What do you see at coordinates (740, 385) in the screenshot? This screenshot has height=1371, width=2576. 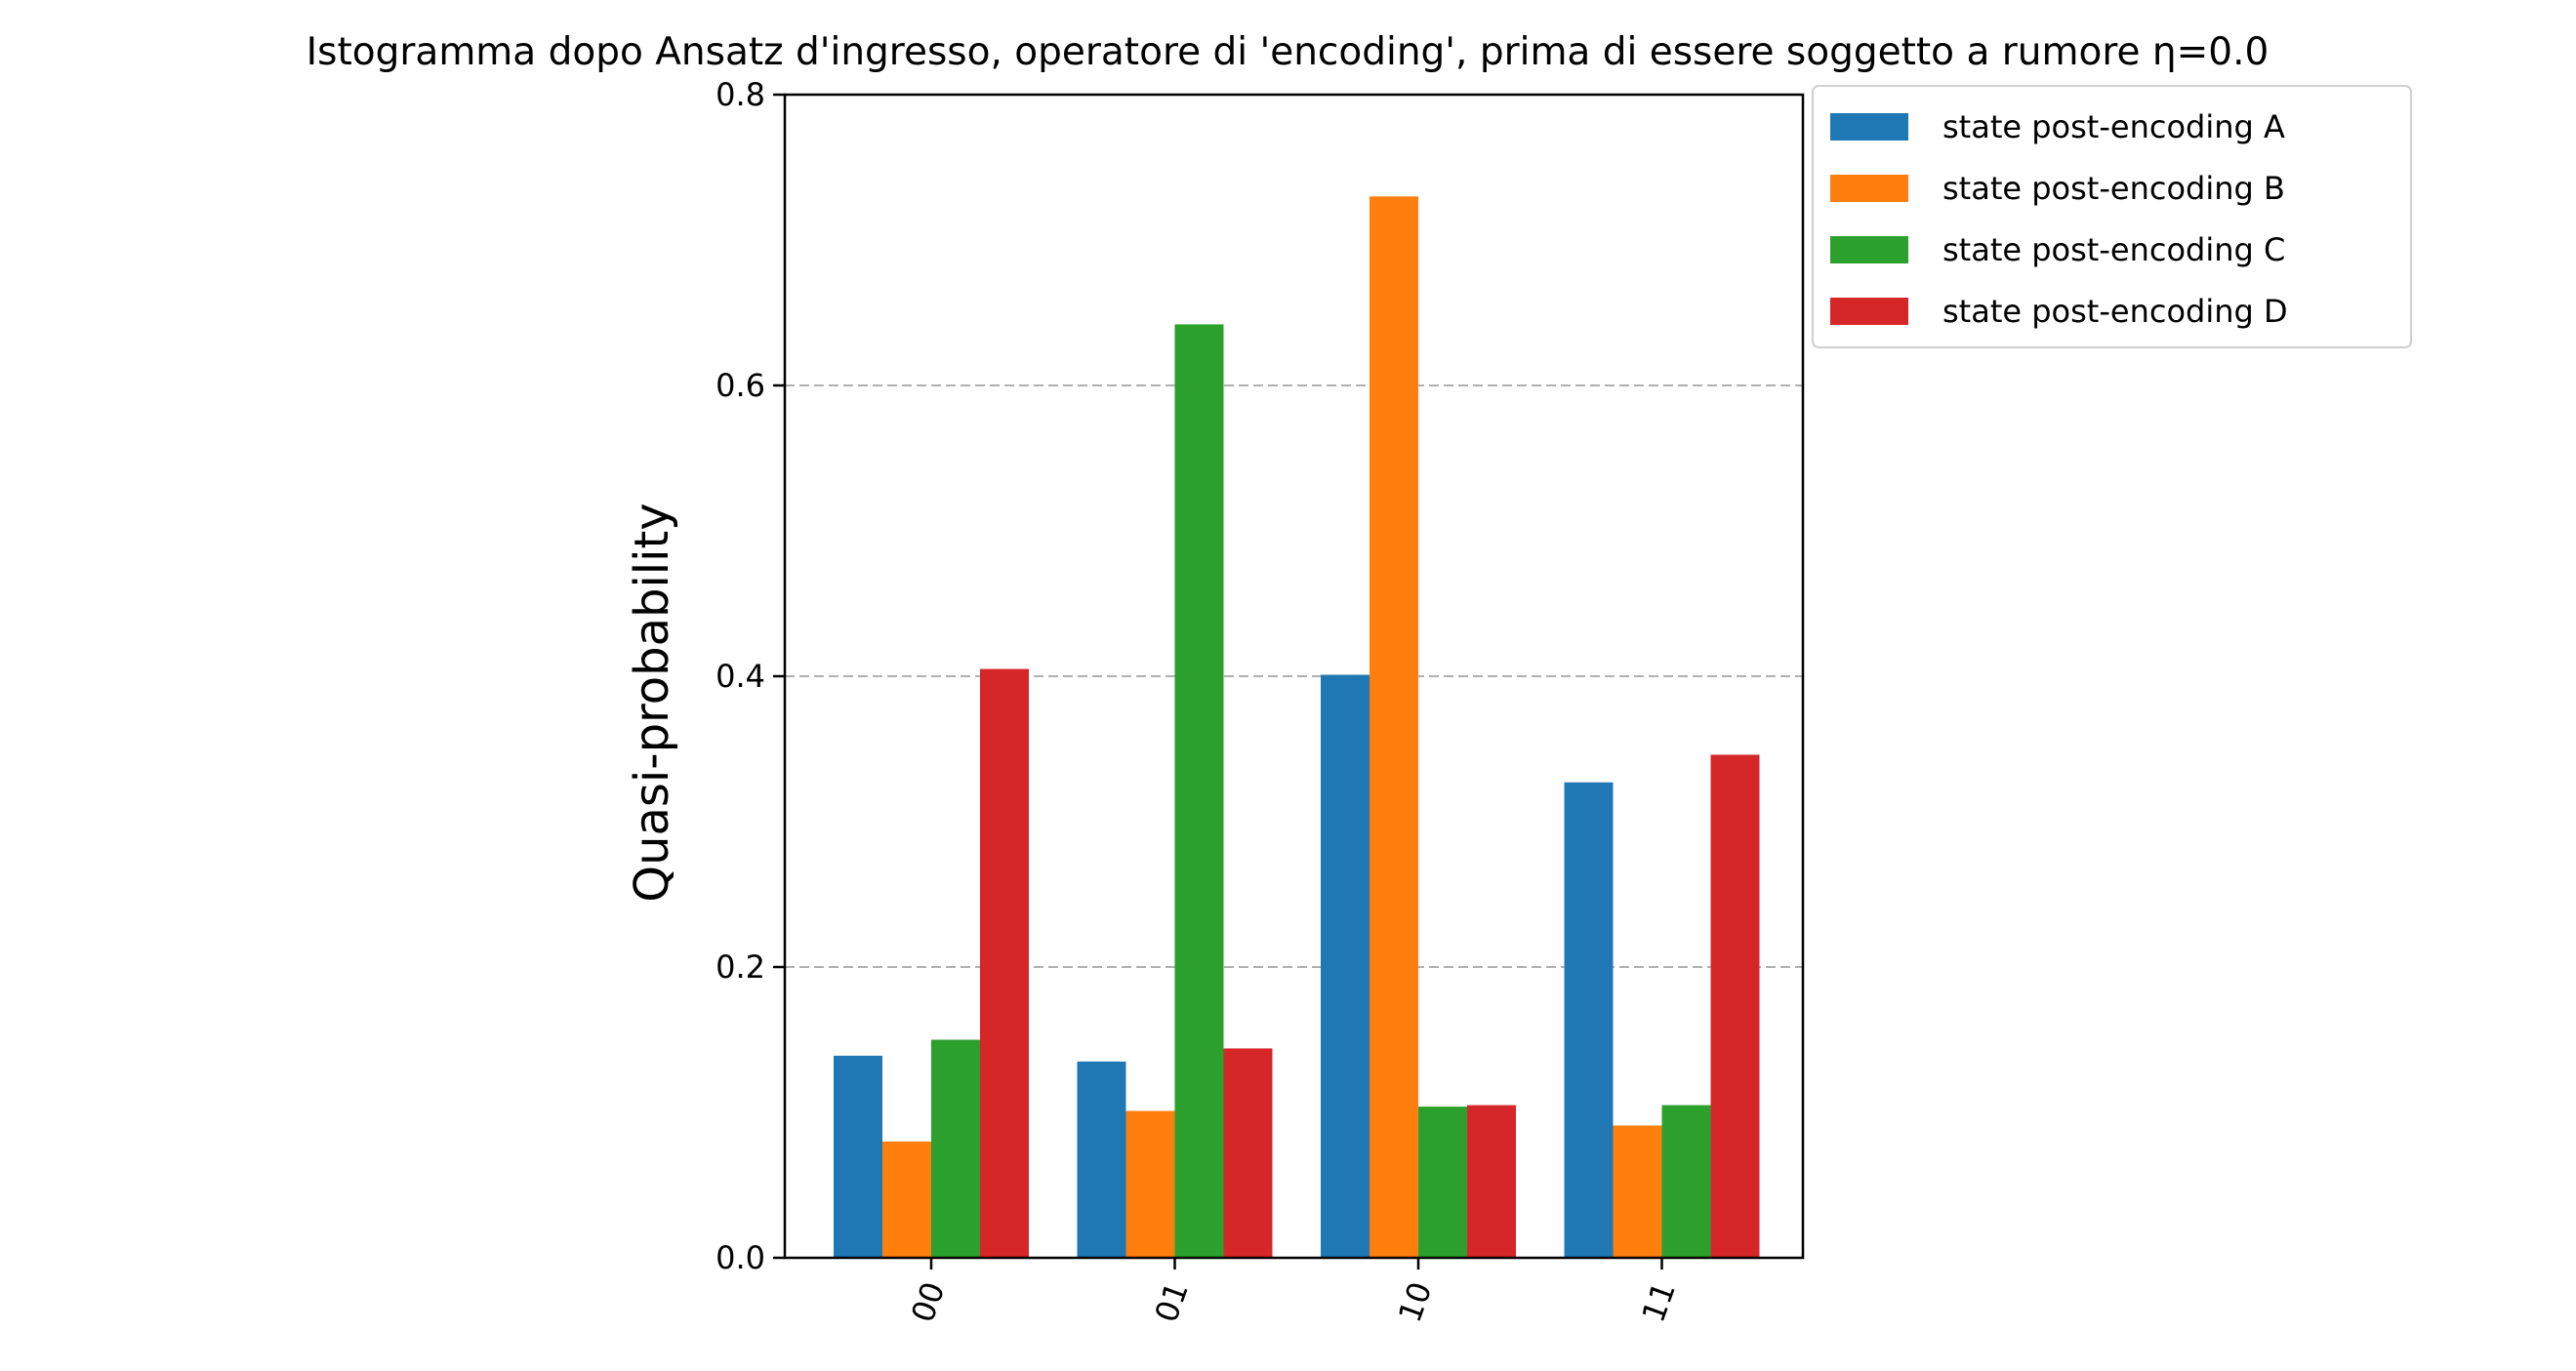 I see `y-tick-label: 0.6` at bounding box center [740, 385].